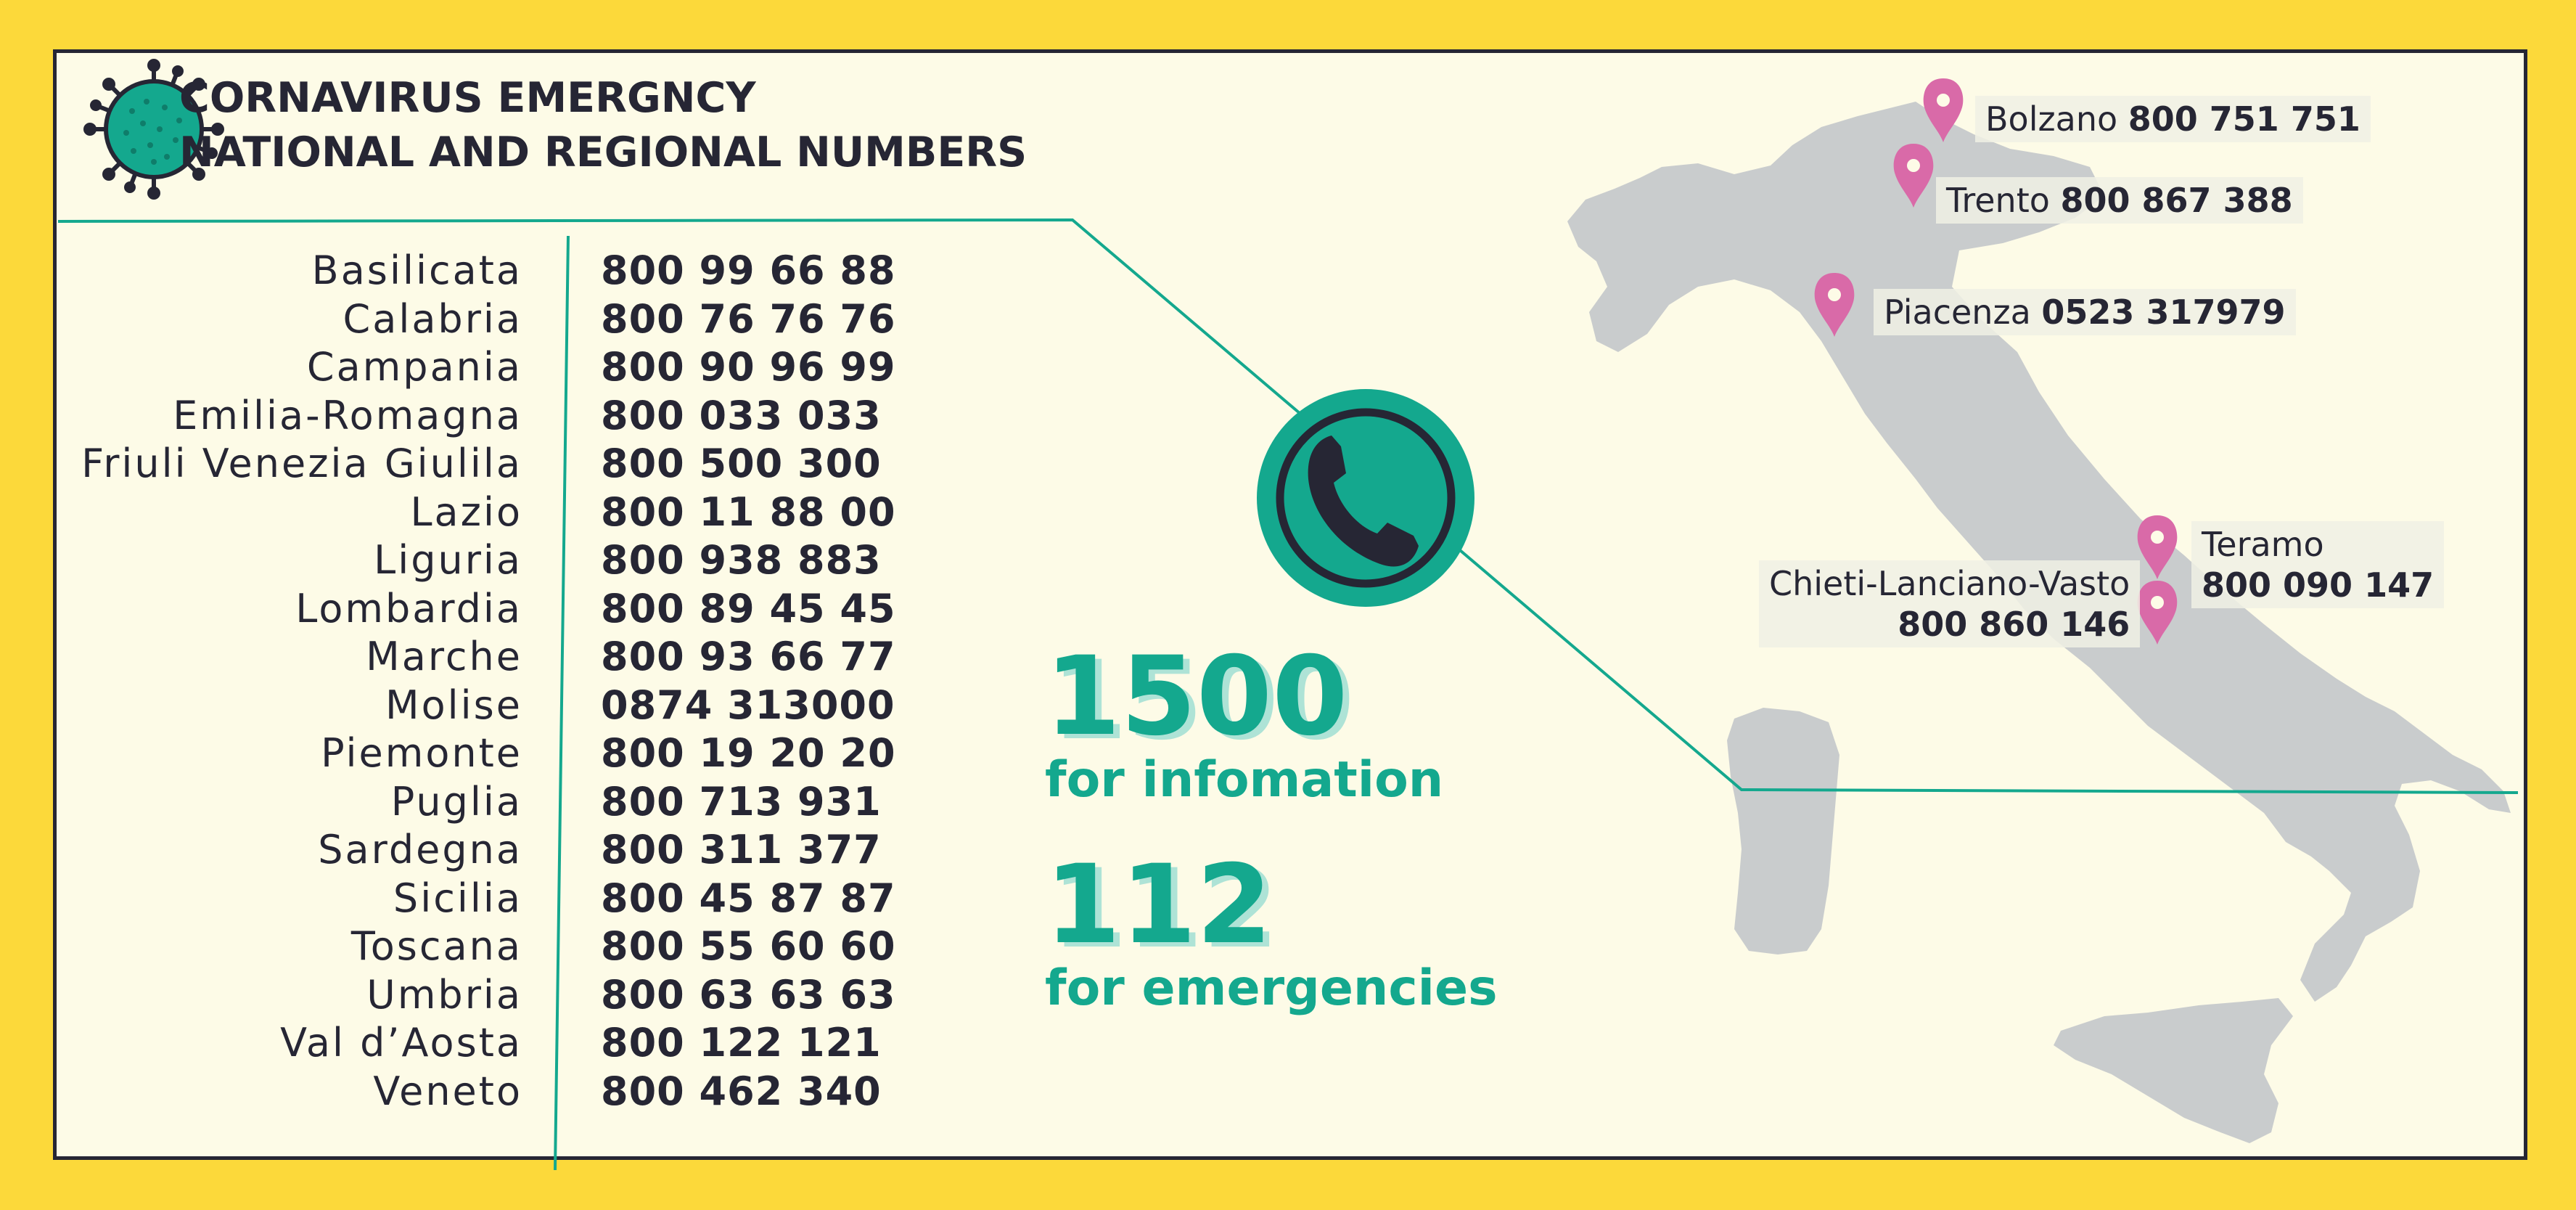  What do you see at coordinates (748, 705) in the screenshot?
I see `region-number: 0874 313000` at bounding box center [748, 705].